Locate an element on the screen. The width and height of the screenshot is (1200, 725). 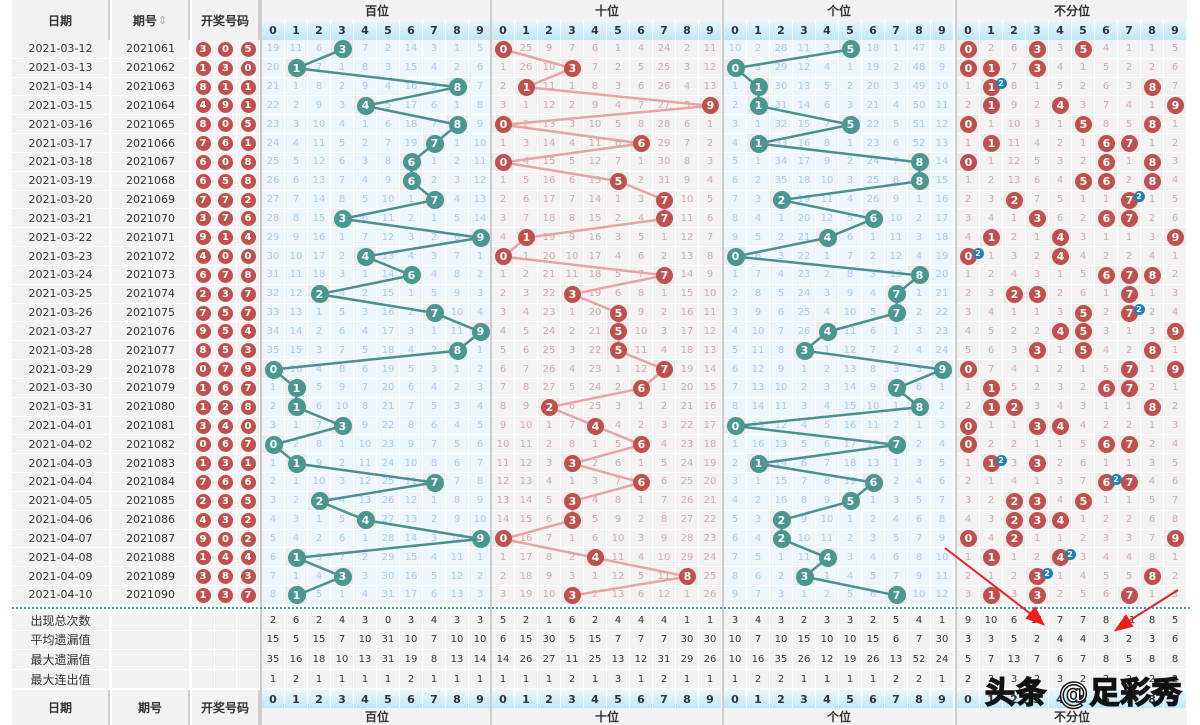
stat-empty is located at coordinates (248, 660).